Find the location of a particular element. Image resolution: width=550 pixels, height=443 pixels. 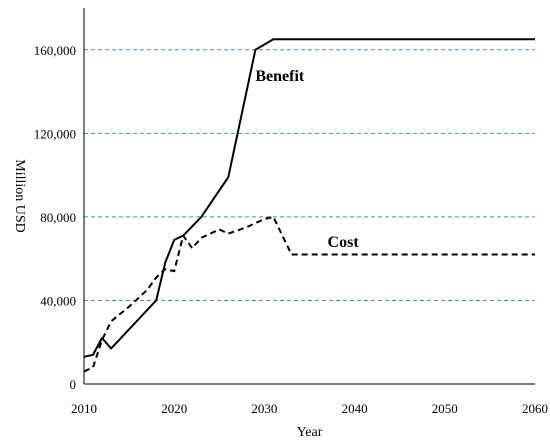

x-tick-label: 2020 is located at coordinates (174, 408).